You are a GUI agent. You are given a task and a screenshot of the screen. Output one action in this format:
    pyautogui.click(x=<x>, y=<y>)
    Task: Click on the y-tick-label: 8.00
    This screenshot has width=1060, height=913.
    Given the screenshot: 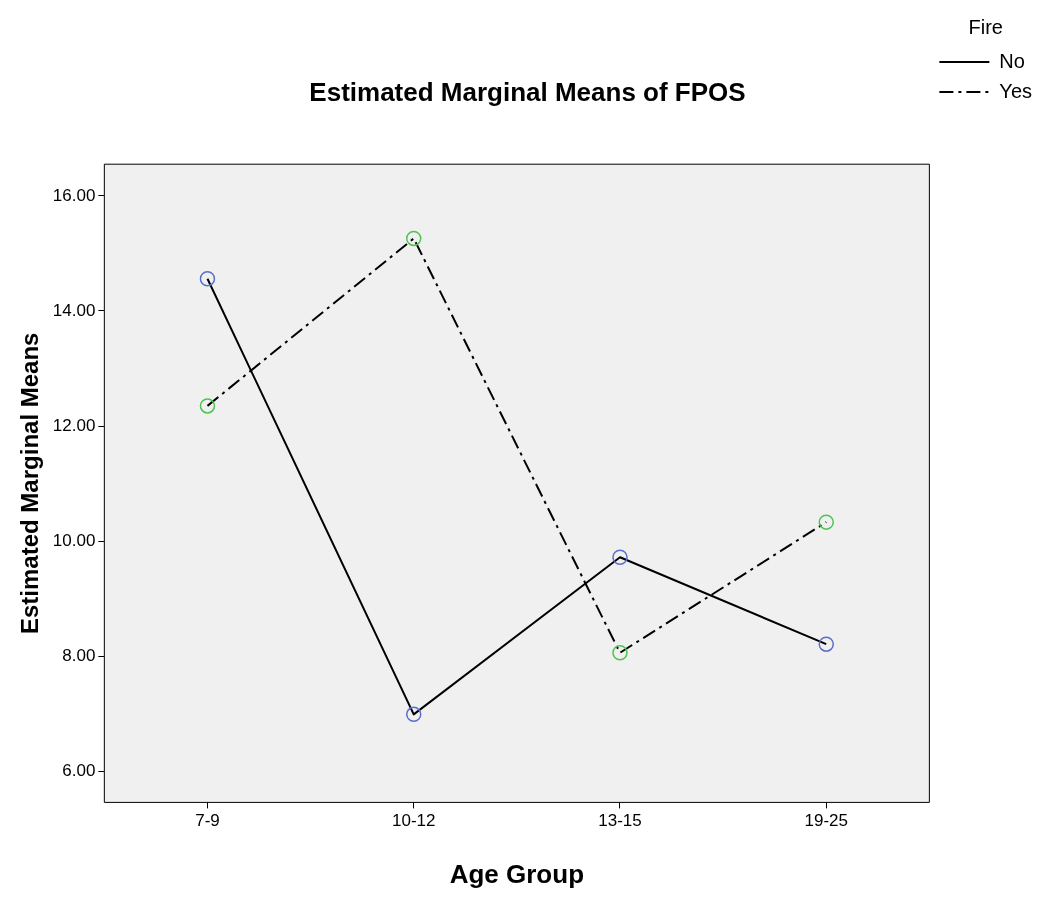 What is the action you would take?
    pyautogui.click(x=79, y=655)
    